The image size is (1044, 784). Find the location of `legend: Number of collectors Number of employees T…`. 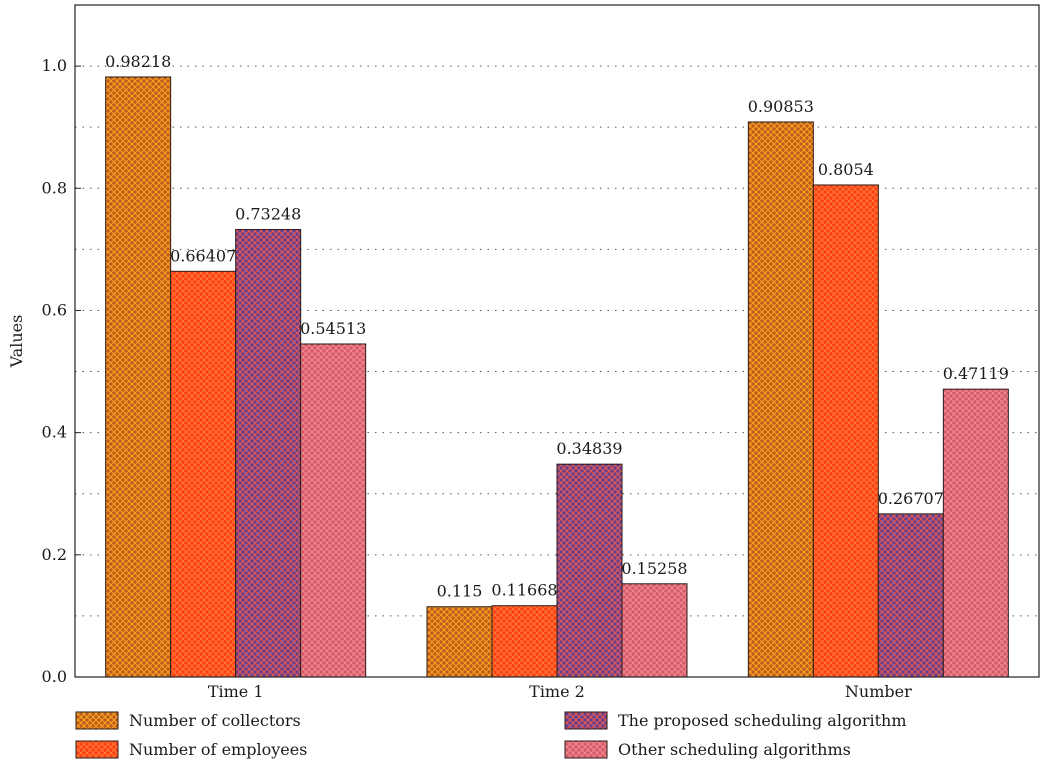

legend: Number of collectors Number of employees T… is located at coordinates (491, 735).